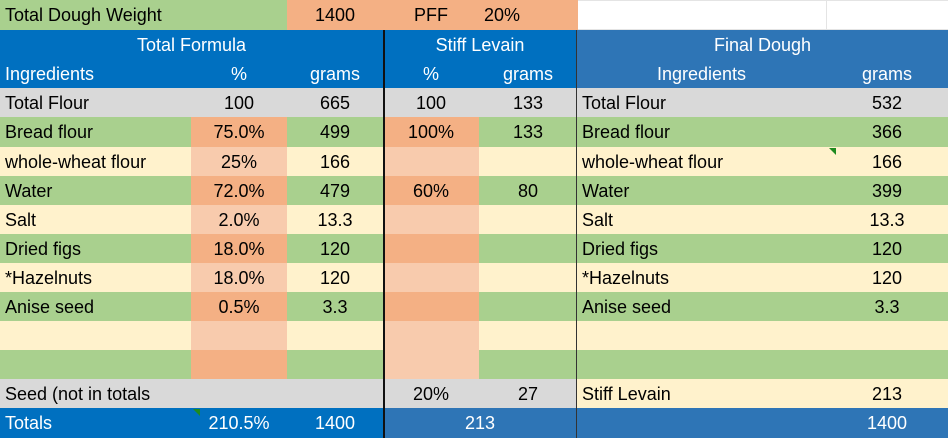  What do you see at coordinates (95, 132) in the screenshot?
I see `ingredient-name: Bread flour` at bounding box center [95, 132].